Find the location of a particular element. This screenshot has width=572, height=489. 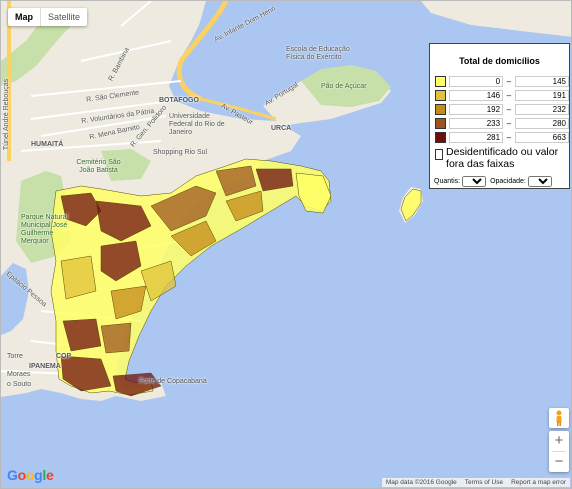

logo-letter: e is located at coordinates (49, 475).